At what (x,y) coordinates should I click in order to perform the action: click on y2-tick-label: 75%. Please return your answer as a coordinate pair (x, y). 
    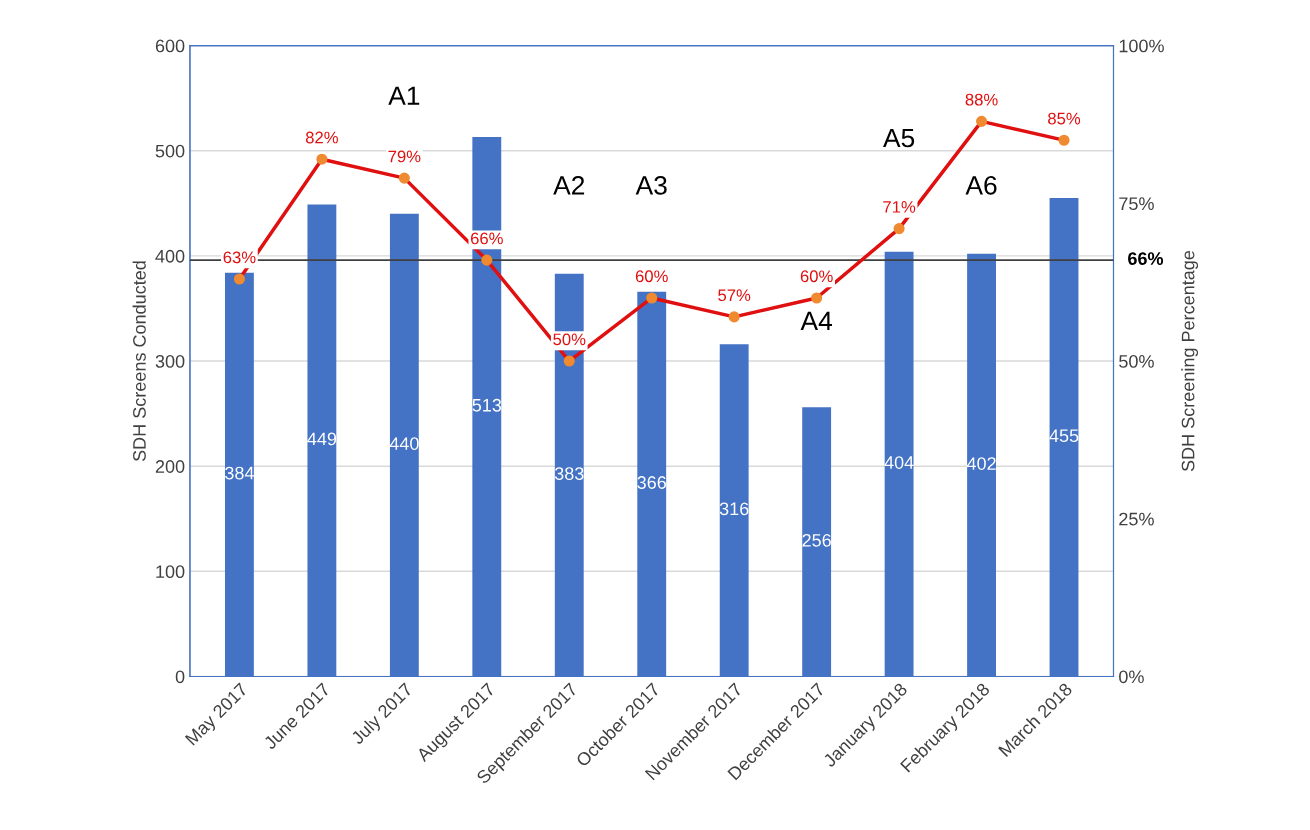
    Looking at the image, I should click on (1136, 204).